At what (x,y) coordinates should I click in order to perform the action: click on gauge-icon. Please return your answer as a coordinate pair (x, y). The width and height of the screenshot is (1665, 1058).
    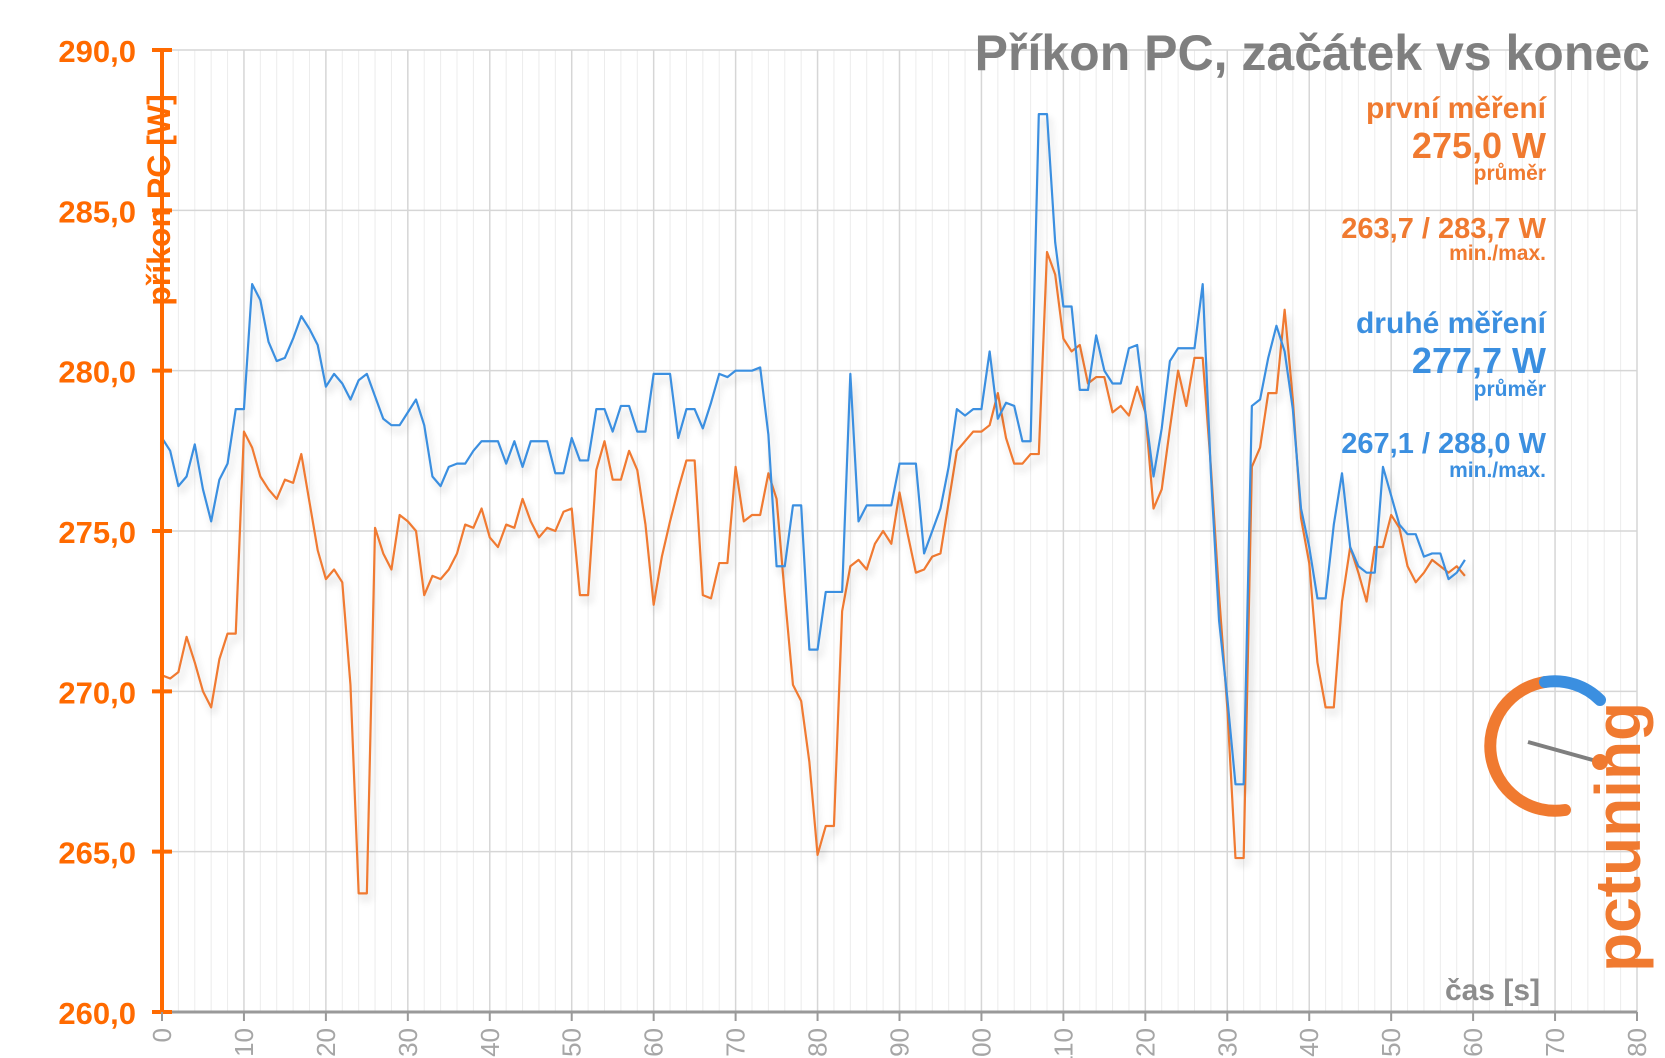
    Looking at the image, I should click on (1546, 746).